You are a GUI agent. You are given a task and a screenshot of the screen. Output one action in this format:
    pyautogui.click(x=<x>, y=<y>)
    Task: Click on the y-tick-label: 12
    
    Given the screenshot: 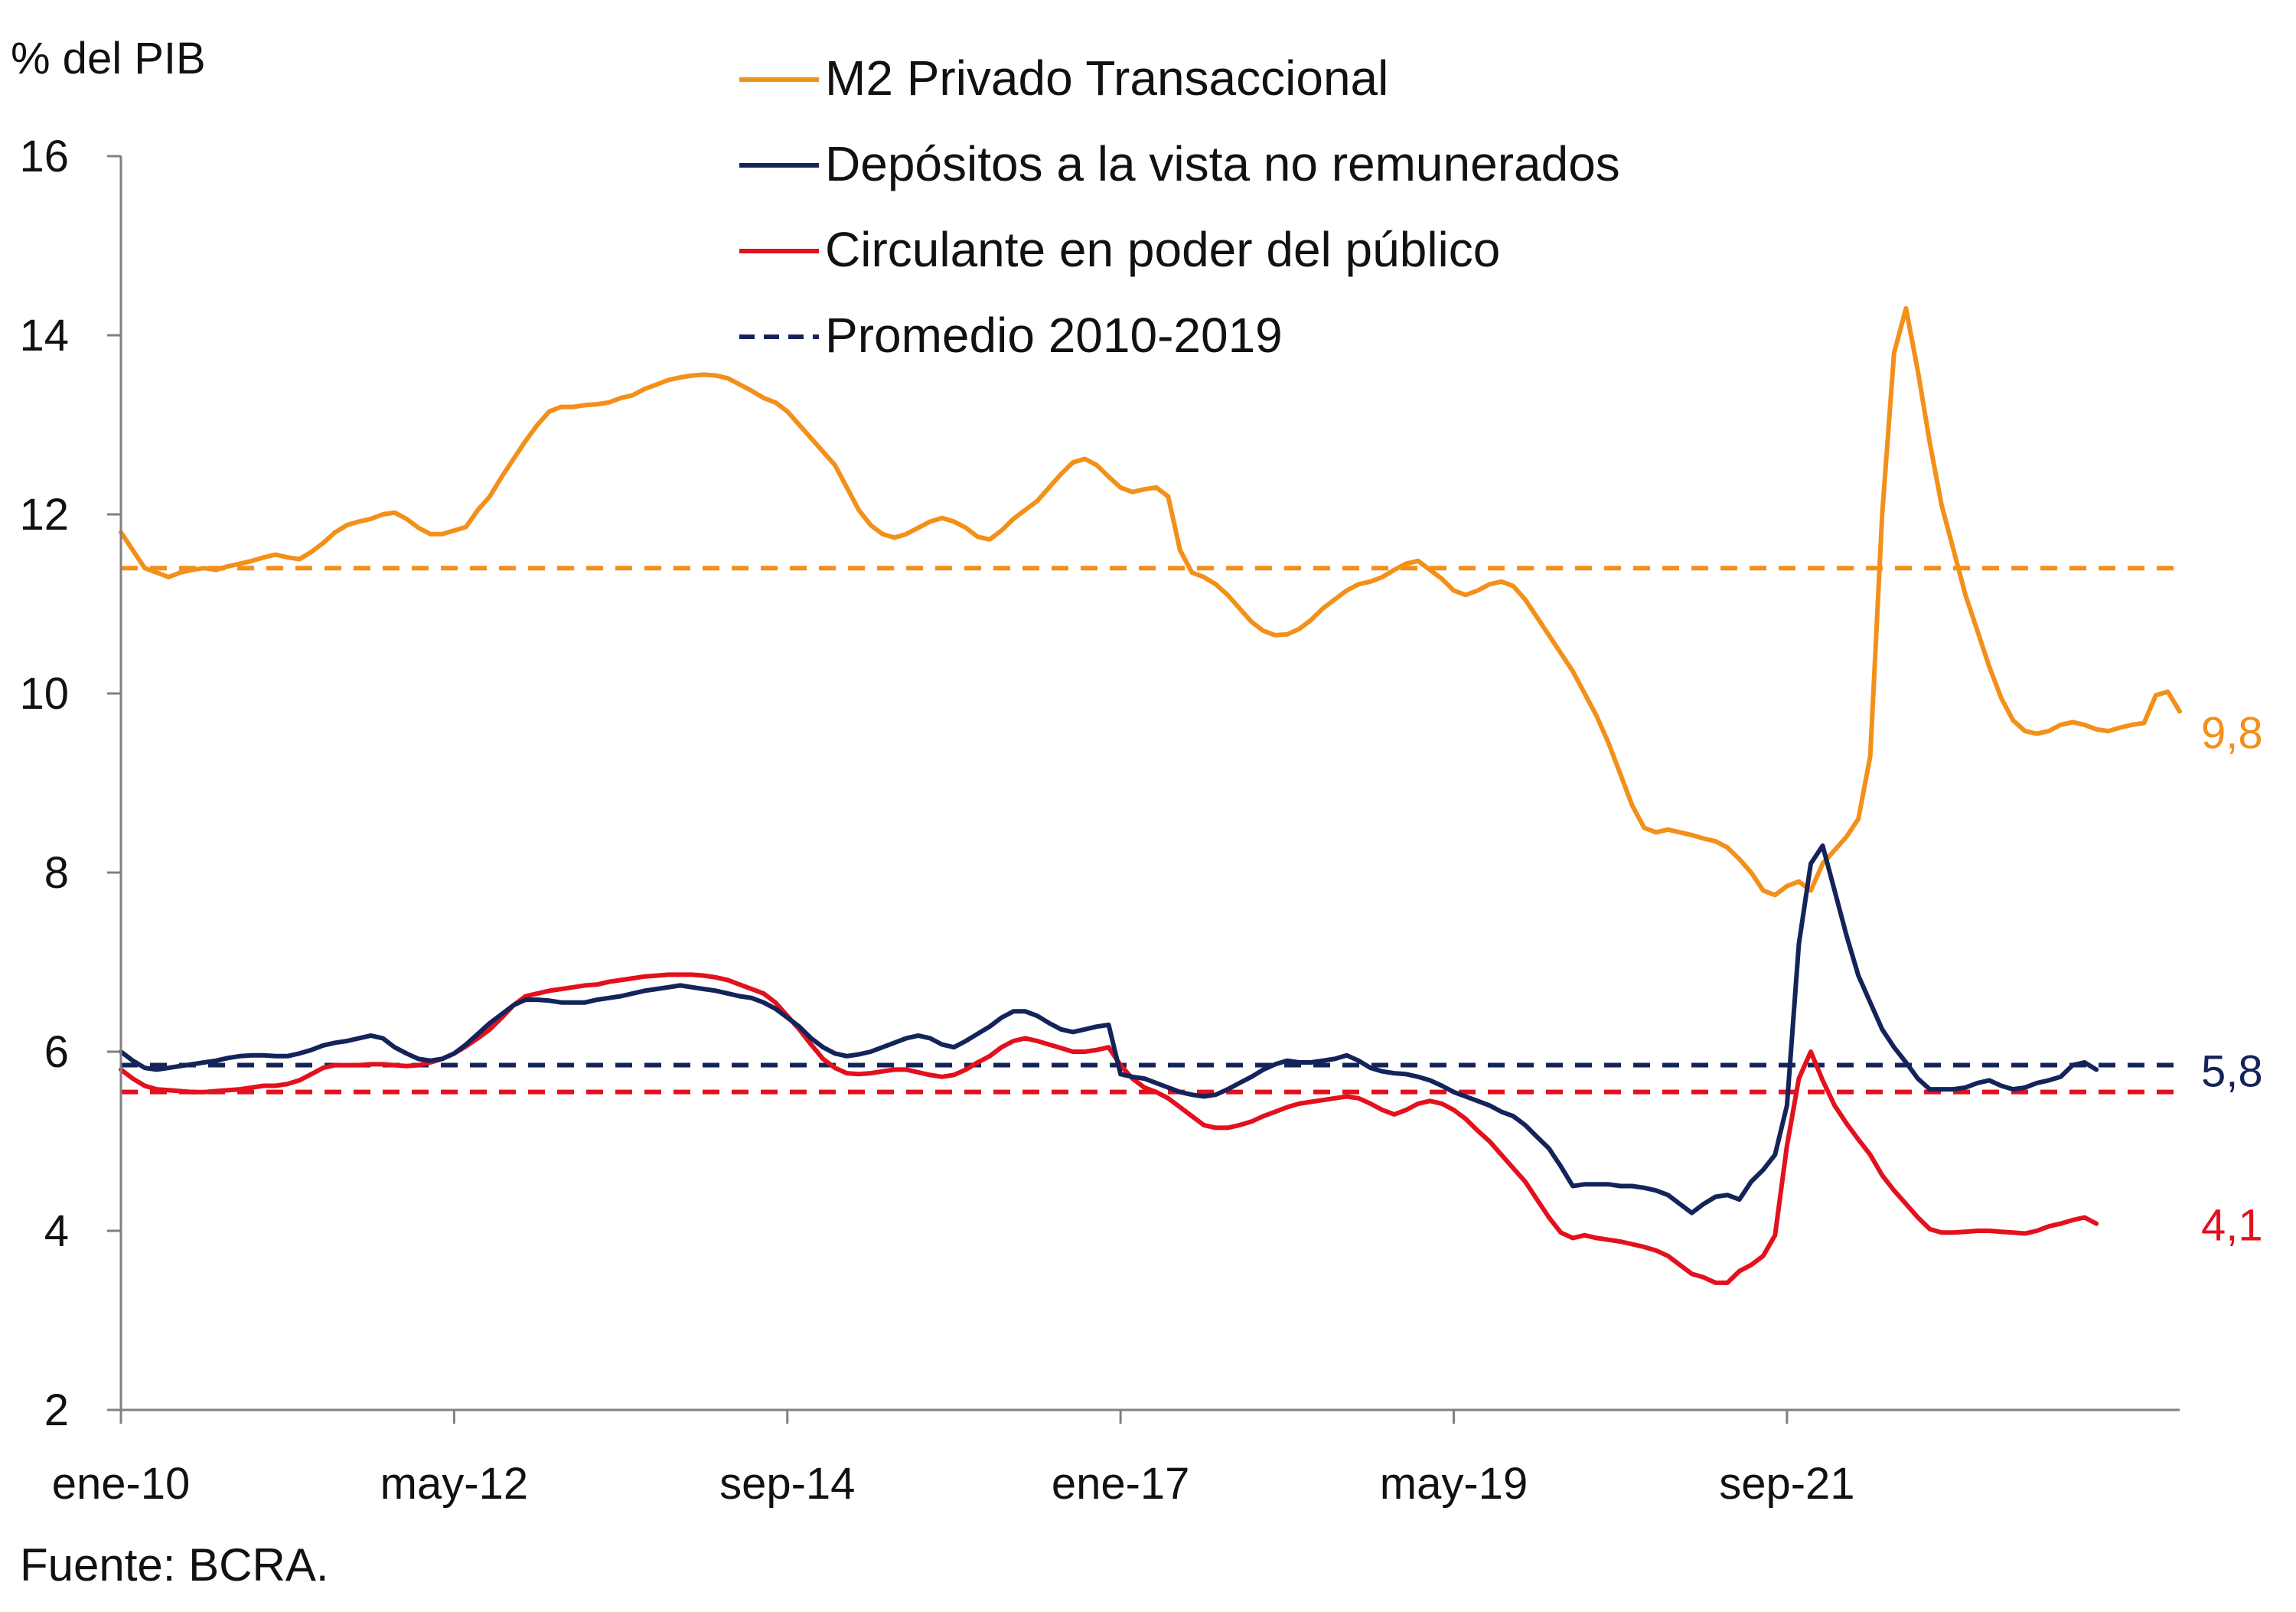 What is the action you would take?
    pyautogui.click(x=44, y=515)
    